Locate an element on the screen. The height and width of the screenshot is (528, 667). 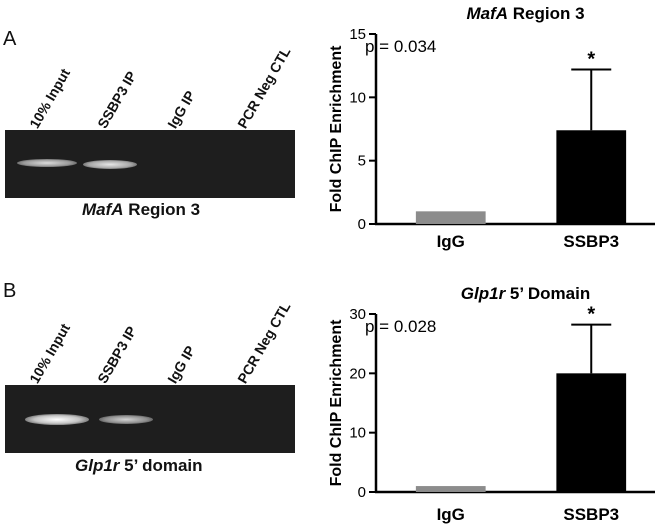
gel-caption-a: MafA Region 3 is located at coordinates (141, 210).